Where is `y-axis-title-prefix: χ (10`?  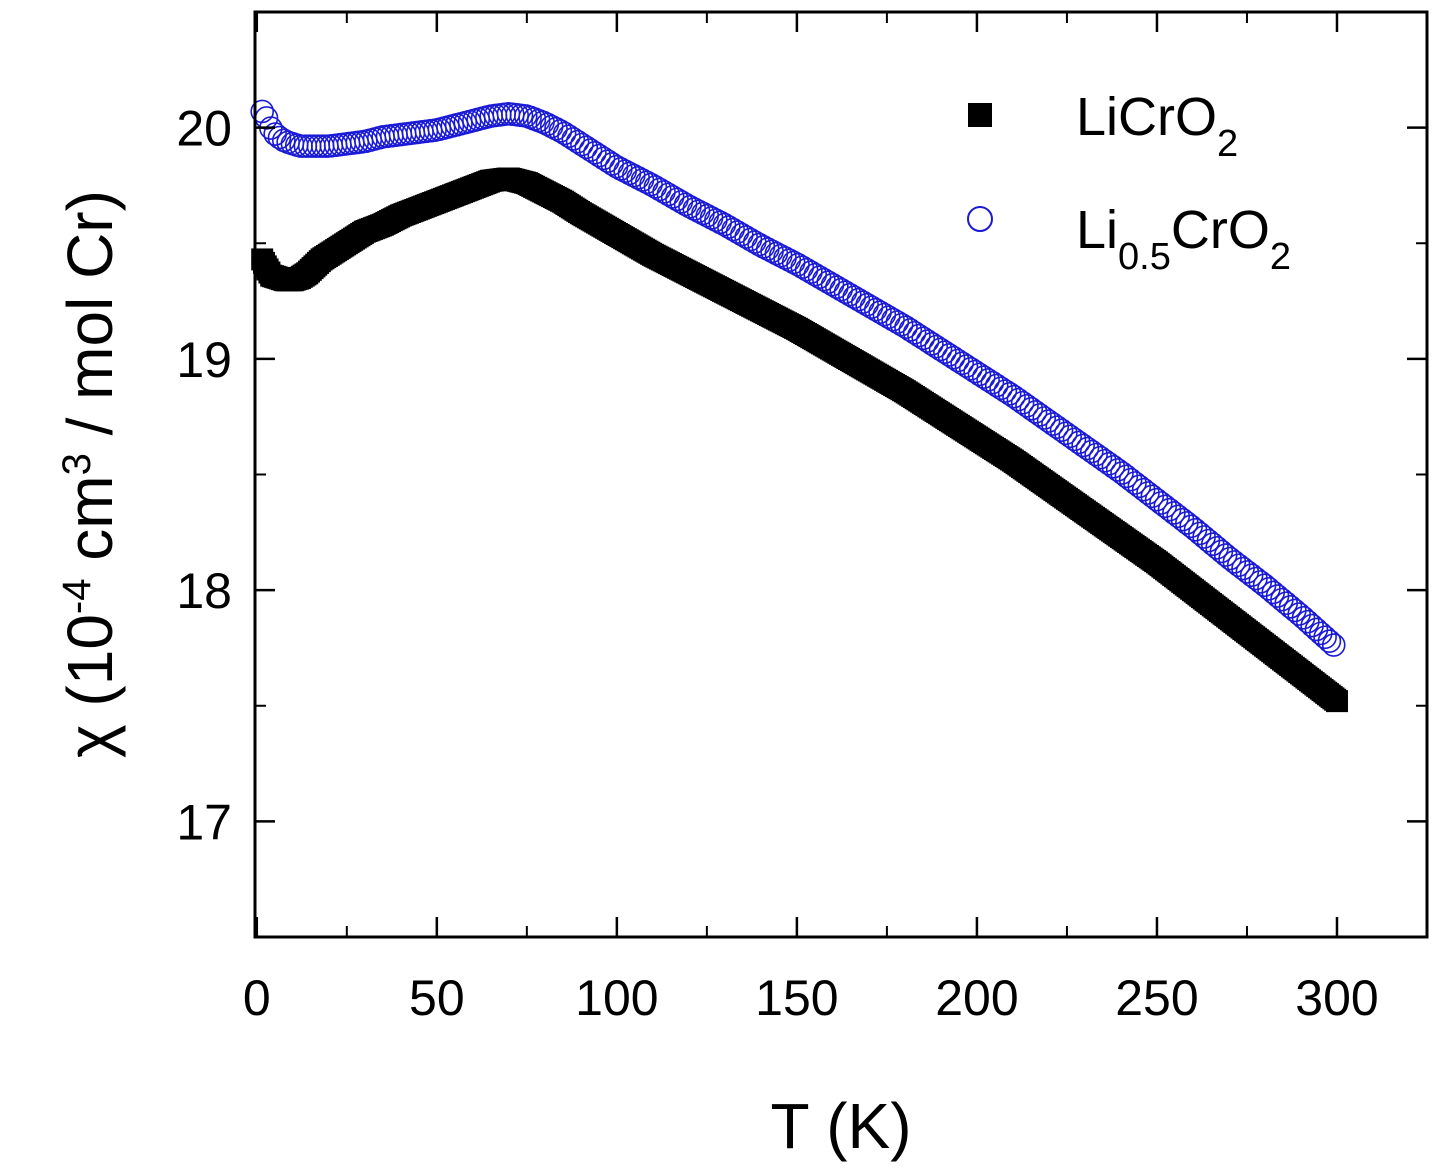 y-axis-title-prefix: χ (10 is located at coordinates (90, 686).